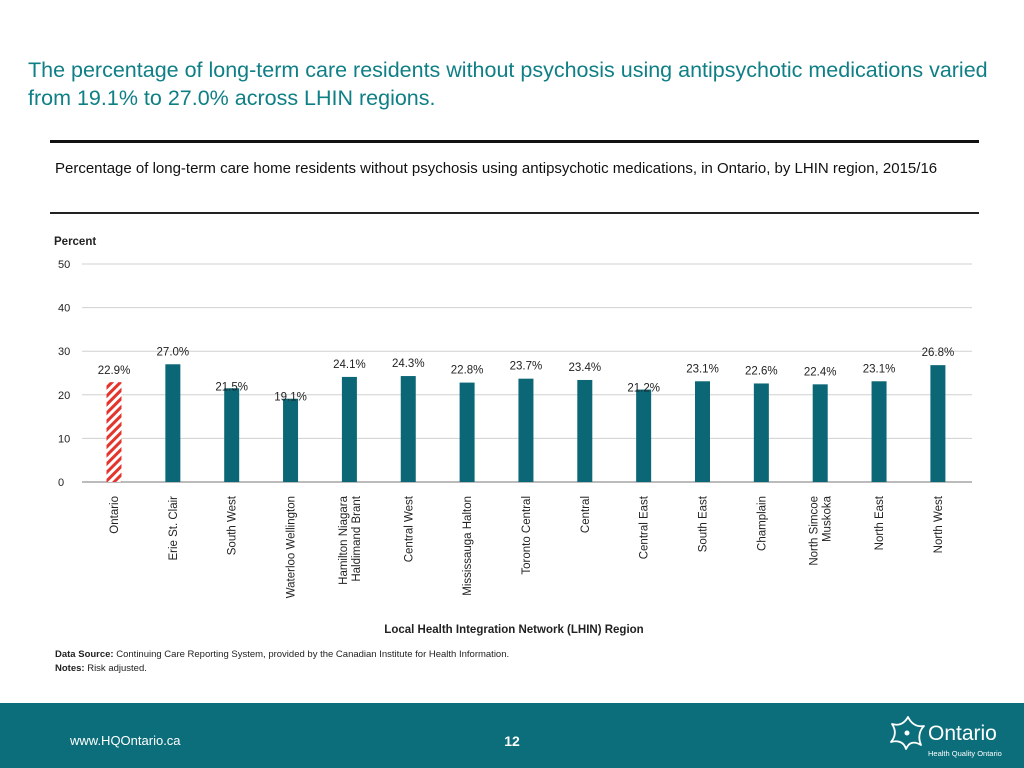 The width and height of the screenshot is (1024, 768). Describe the element at coordinates (70, 668) in the screenshot. I see `notes-label: Notes:` at that location.